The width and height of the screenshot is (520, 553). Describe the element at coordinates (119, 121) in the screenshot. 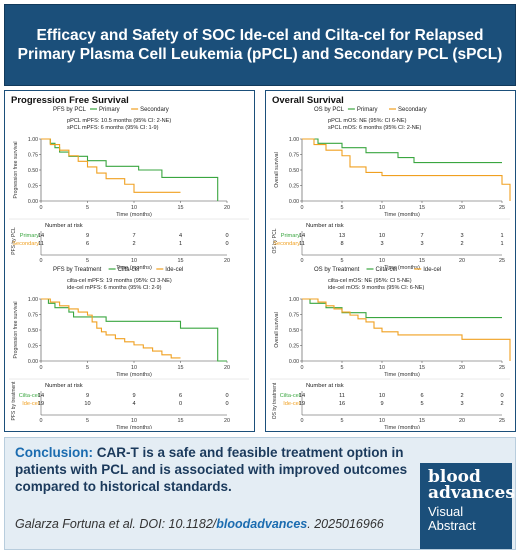

I see `median-annotation: pPCL mPFS: 10.5 months (95% CI: 2-NE)` at that location.